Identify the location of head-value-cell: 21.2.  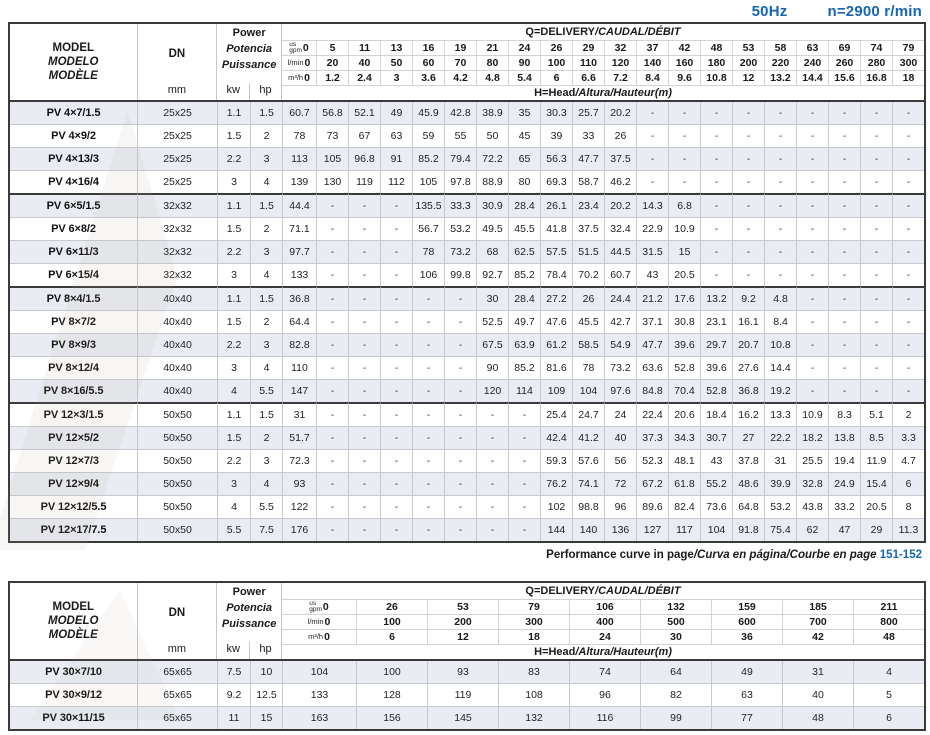
(652, 298).